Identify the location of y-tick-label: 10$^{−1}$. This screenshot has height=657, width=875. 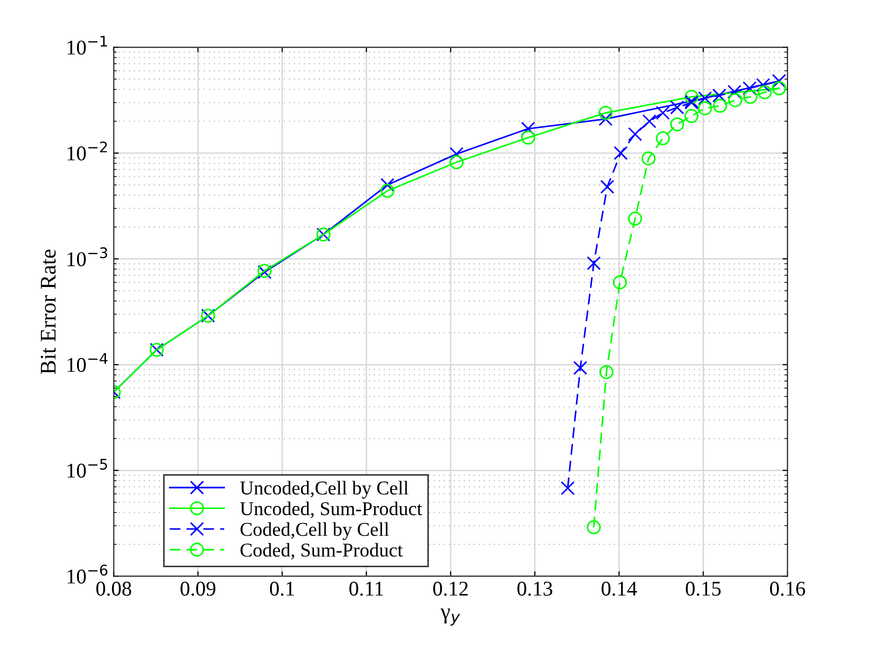
(87, 45).